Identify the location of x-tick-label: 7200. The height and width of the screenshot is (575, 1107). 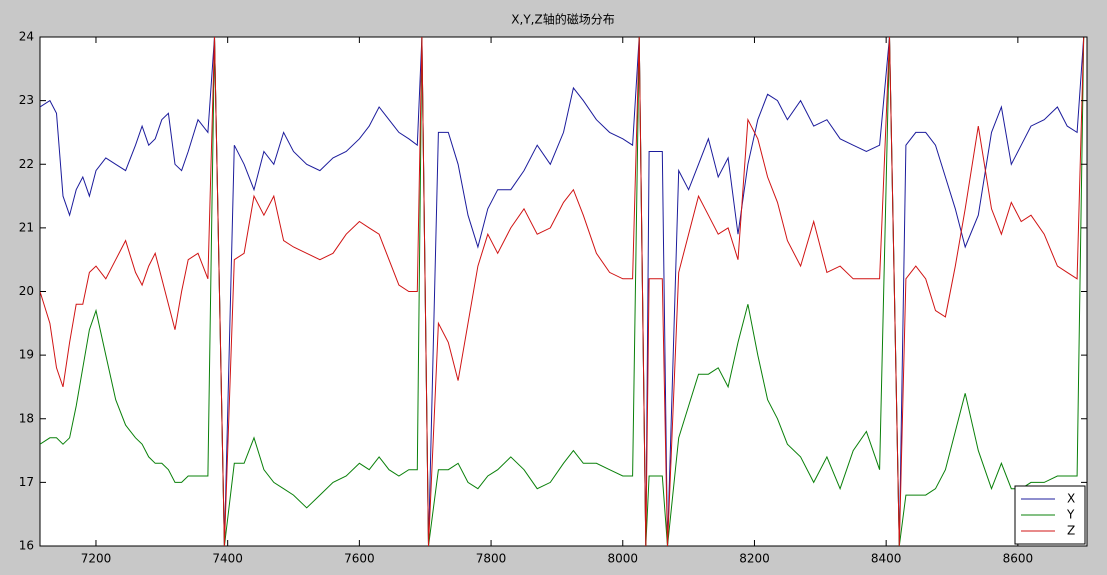
(96, 559).